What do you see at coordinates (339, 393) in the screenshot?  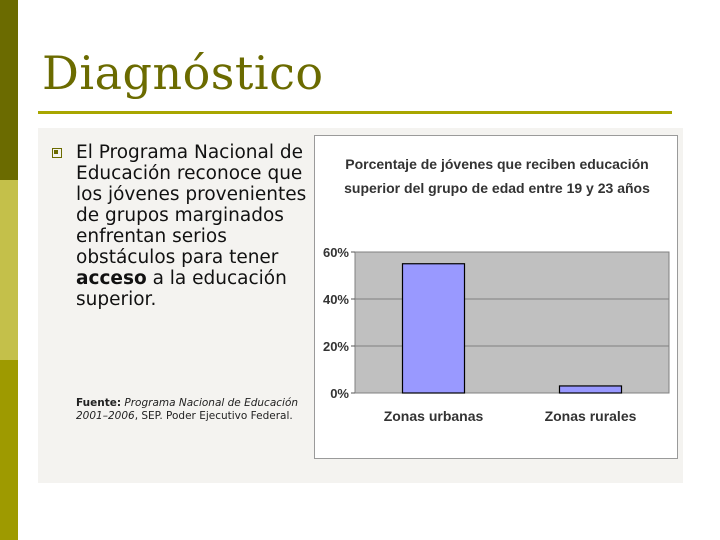 I see `y-tick-label: 0%` at bounding box center [339, 393].